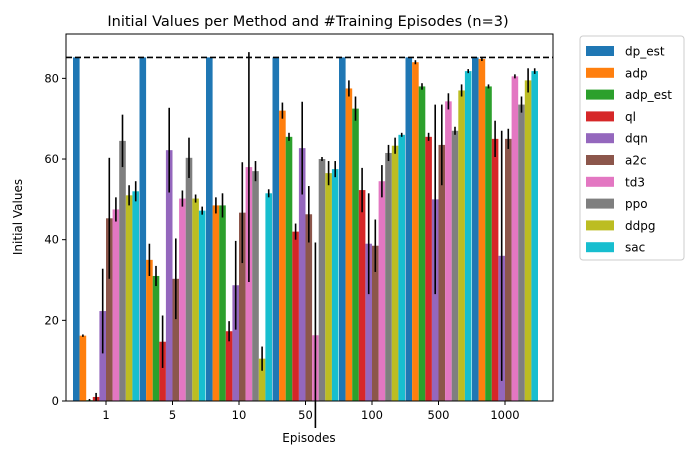 This screenshot has height=455, width=694. Describe the element at coordinates (600, 160) in the screenshot. I see `legend-swatch-a2c` at that location.